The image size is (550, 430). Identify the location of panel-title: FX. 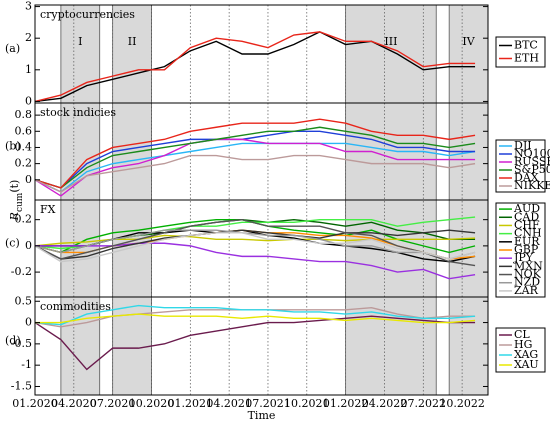
(48, 209).